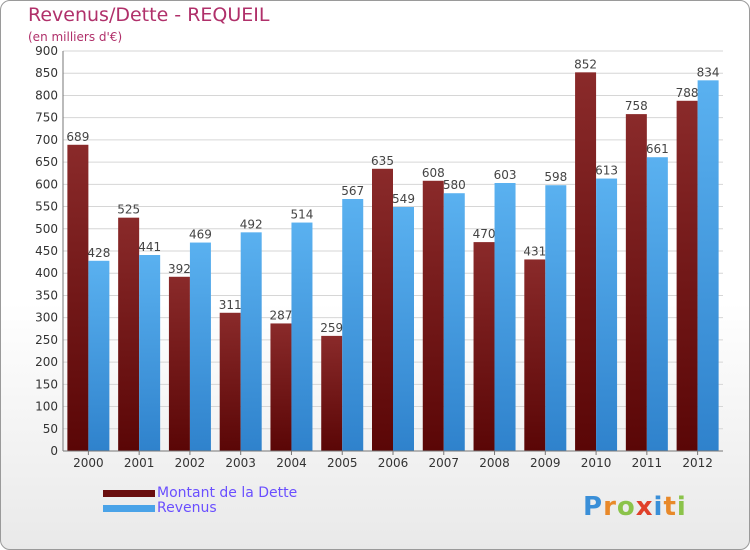 Image resolution: width=750 pixels, height=550 pixels. Describe the element at coordinates (535, 355) in the screenshot. I see `bar-debt-2009` at that location.